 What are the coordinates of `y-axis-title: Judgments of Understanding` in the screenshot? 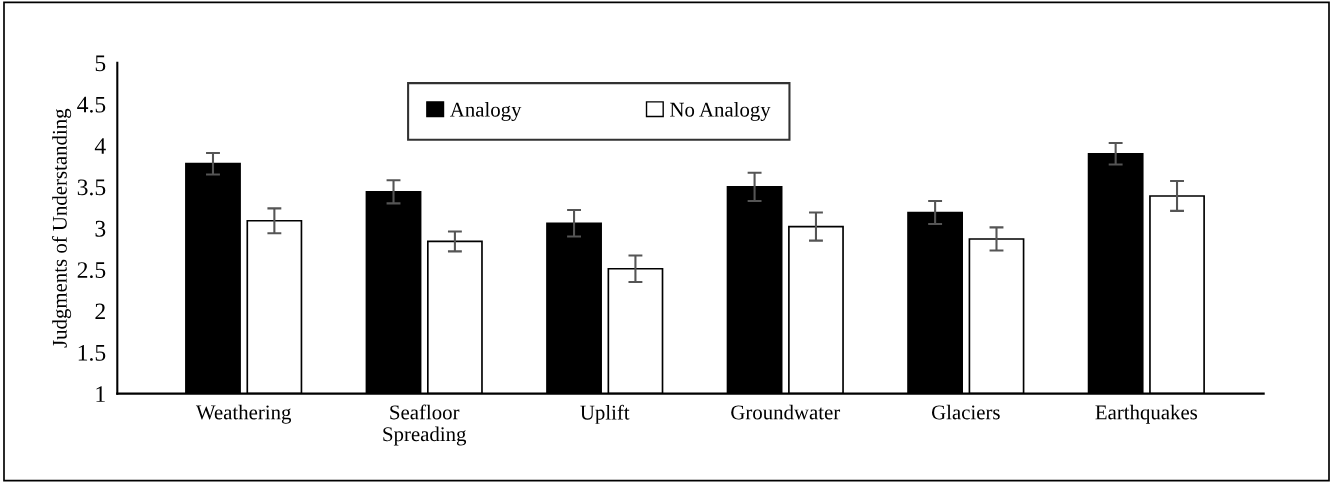 It's located at (61, 228).